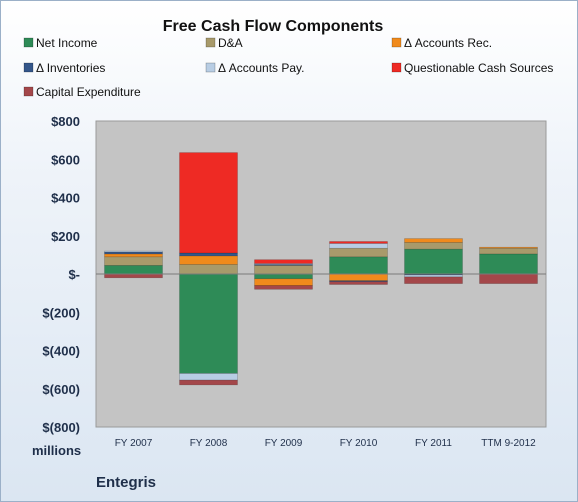 The width and height of the screenshot is (578, 502). Describe the element at coordinates (209, 443) in the screenshot. I see `x-tick-label: FY 2008` at that location.